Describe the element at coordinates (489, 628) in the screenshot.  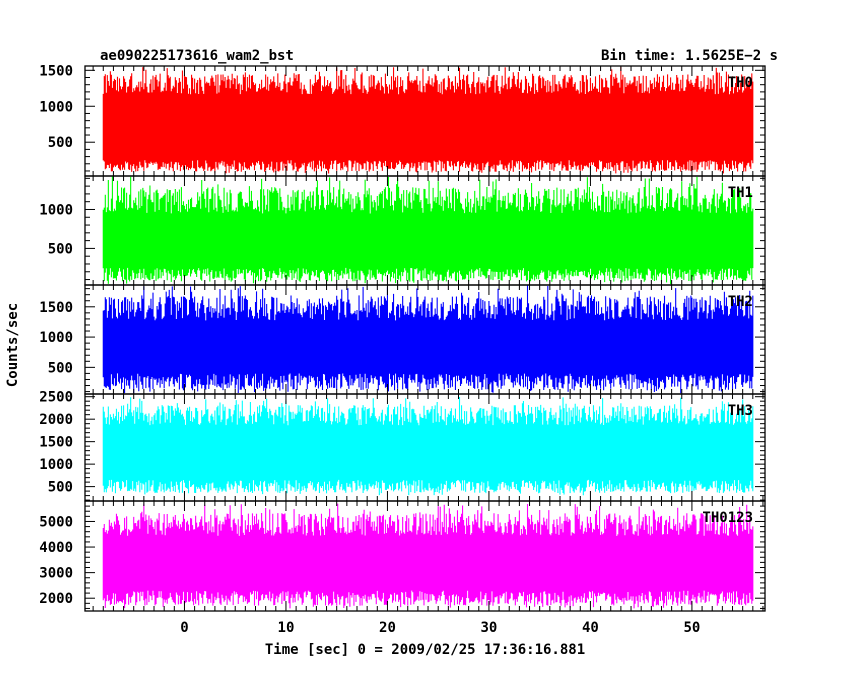
I see `x-tick-label: 30` at that location.